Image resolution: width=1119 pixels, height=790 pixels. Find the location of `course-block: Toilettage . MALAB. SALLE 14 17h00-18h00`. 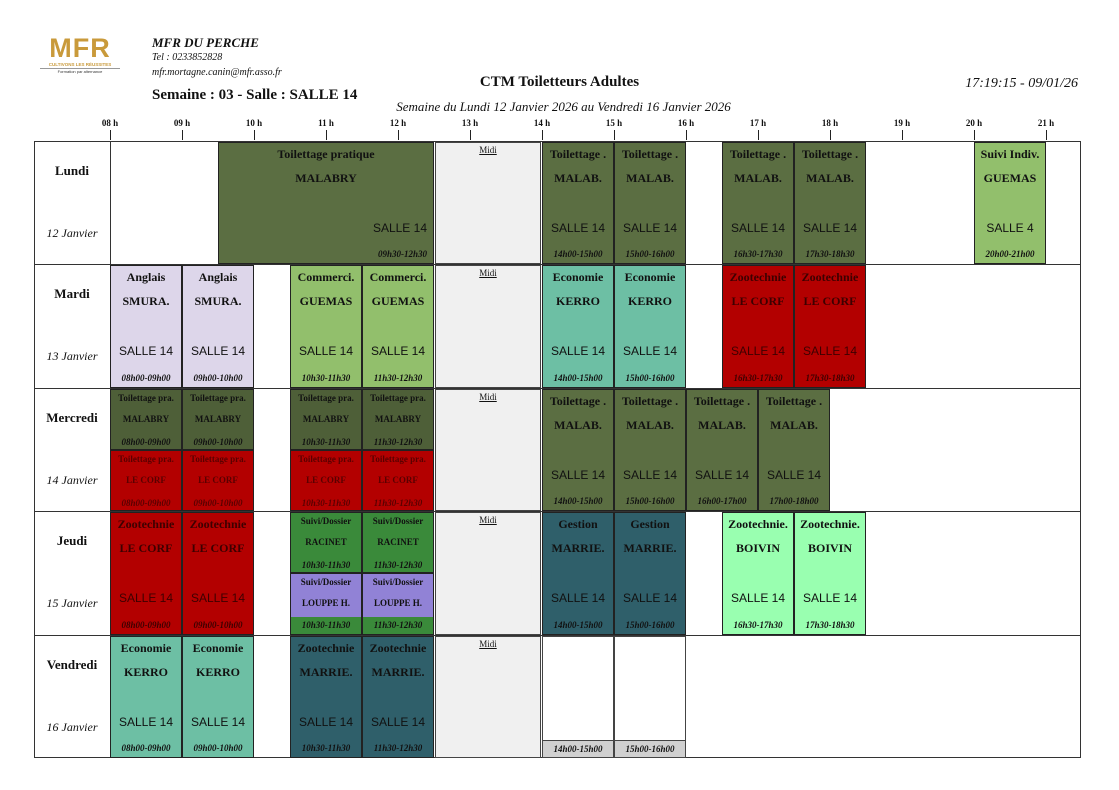

course-block: Toilettage . MALAB. SALLE 14 17h00-18h00 is located at coordinates (794, 450).